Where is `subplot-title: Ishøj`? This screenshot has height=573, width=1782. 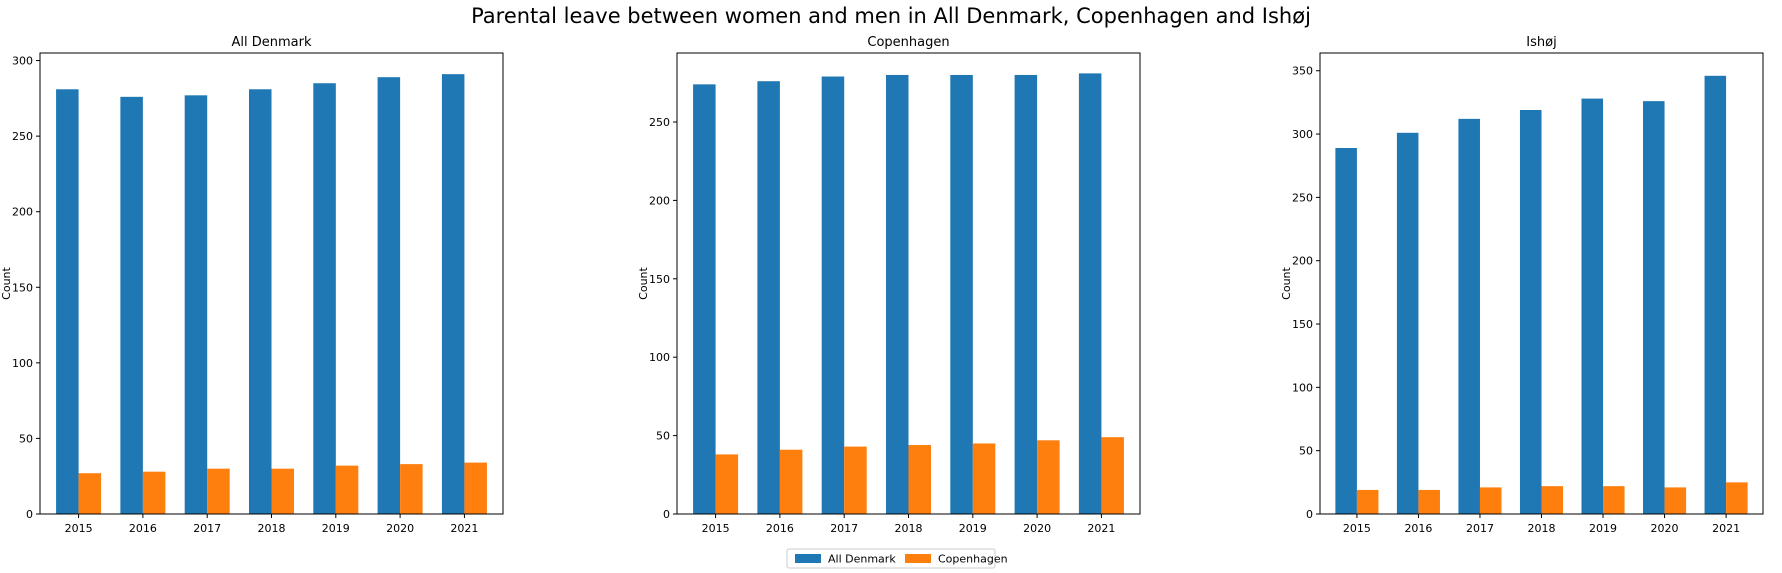 subplot-title: Ishøj is located at coordinates (1541, 42).